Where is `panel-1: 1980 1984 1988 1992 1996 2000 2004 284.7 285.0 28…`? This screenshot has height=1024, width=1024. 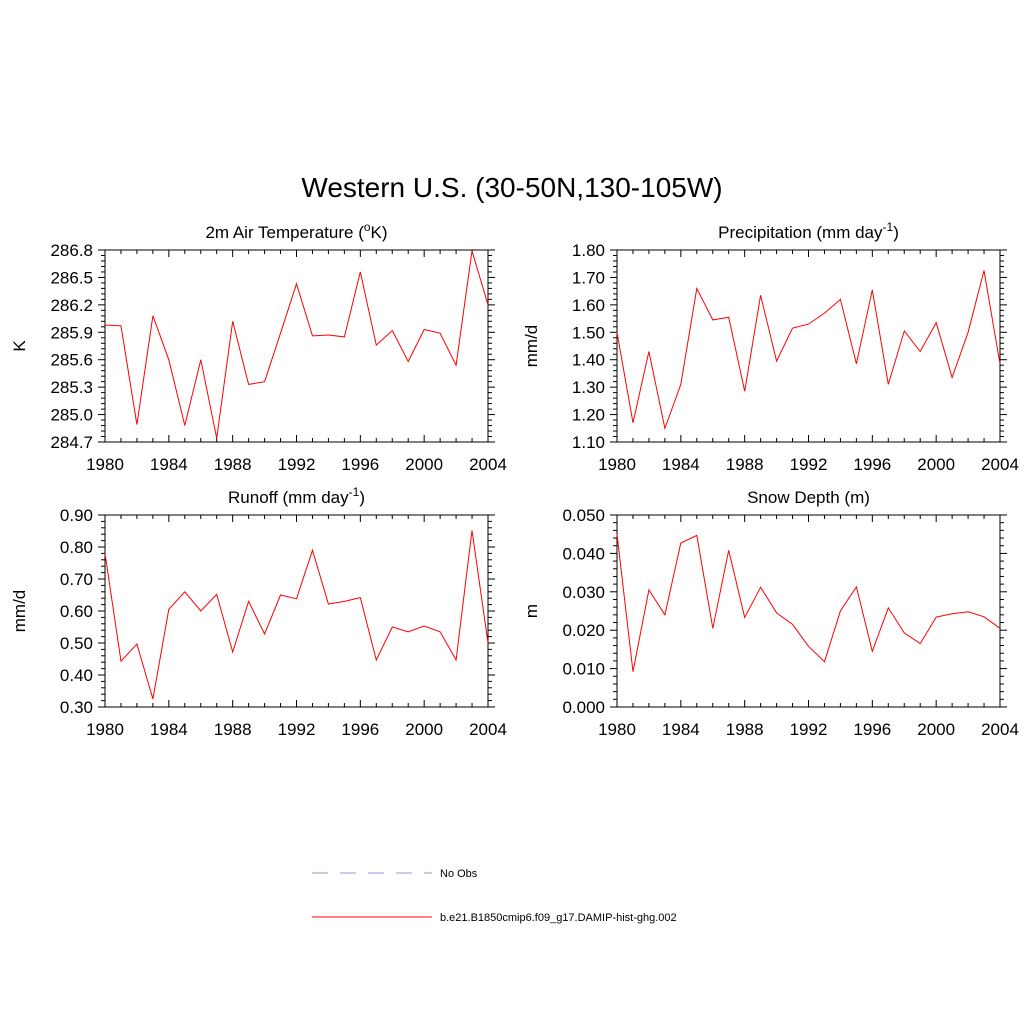
panel-1: 1980 1984 1988 1992 1996 2000 2004 284.7 285.0 28… is located at coordinates (258, 347).